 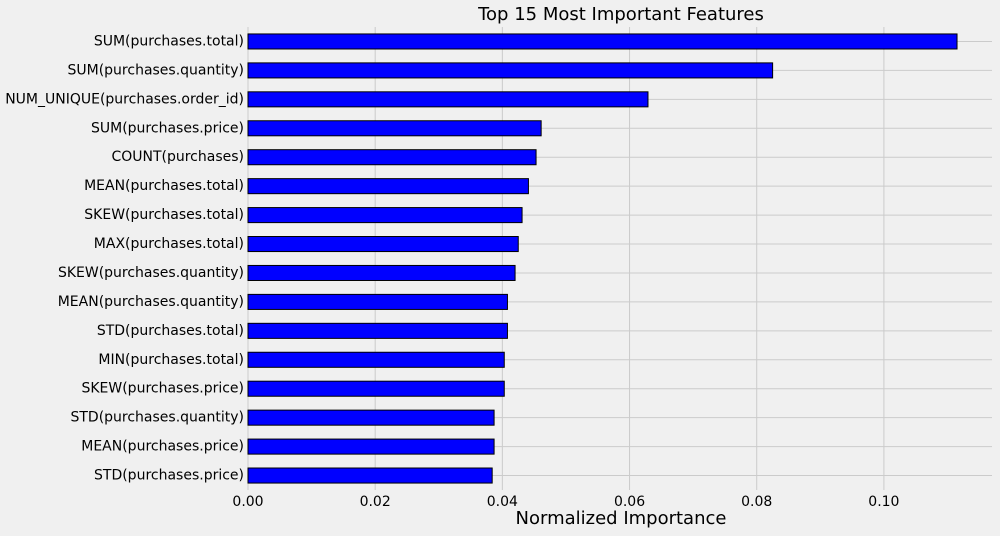 What do you see at coordinates (151, 302) in the screenshot?
I see `y-tick-label: MEAN(purchases.quantity)` at bounding box center [151, 302].